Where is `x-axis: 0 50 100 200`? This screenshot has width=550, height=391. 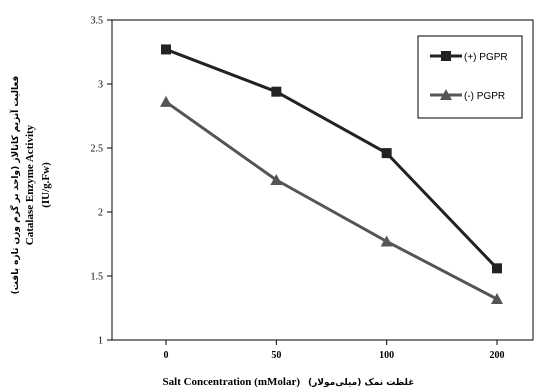 x-axis: 0 50 100 200 is located at coordinates (334, 350).